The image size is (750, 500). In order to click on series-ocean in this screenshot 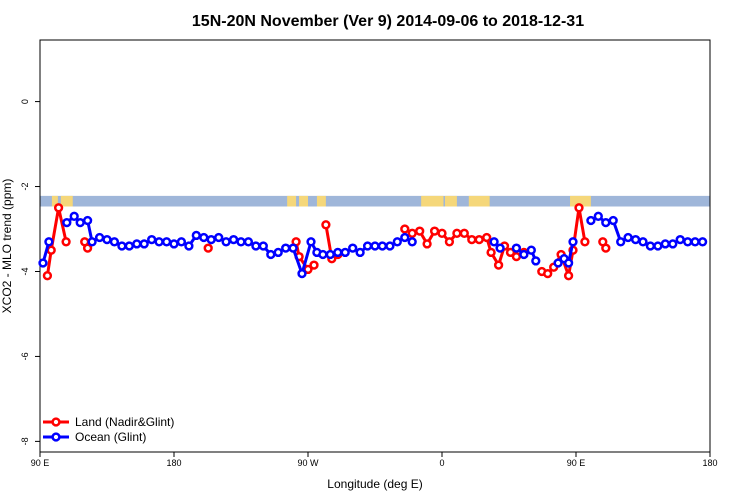, I will do `click(373, 245)`.